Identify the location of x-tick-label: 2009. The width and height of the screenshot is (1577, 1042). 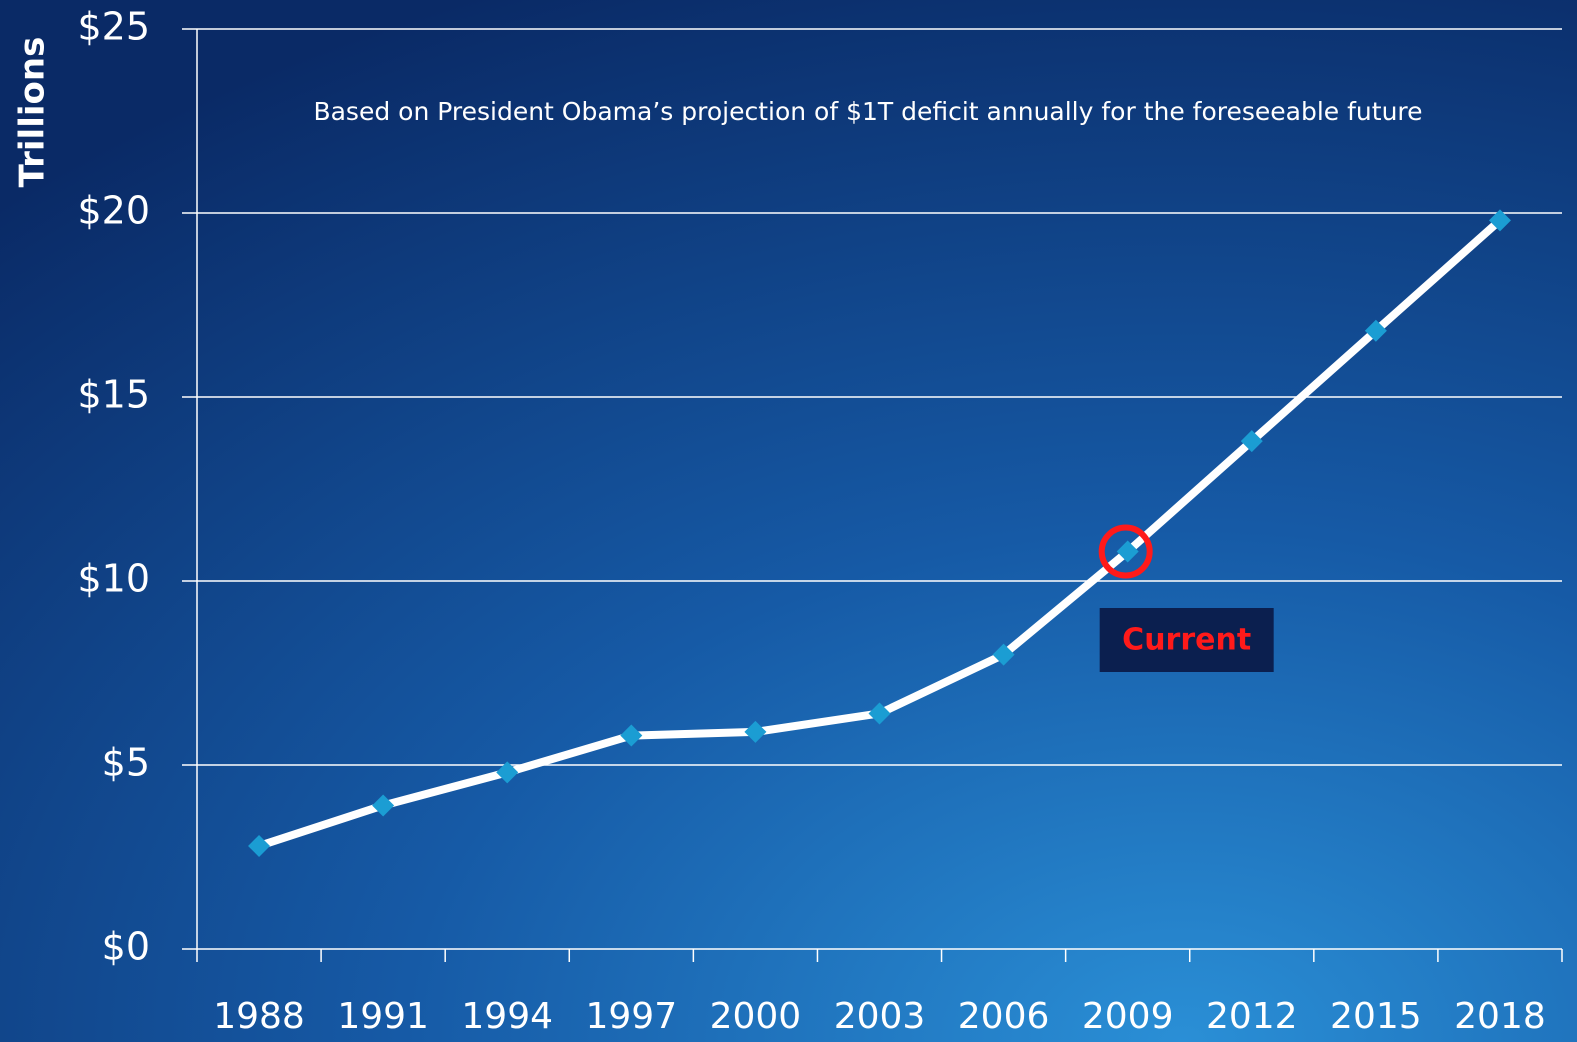
(1128, 1016).